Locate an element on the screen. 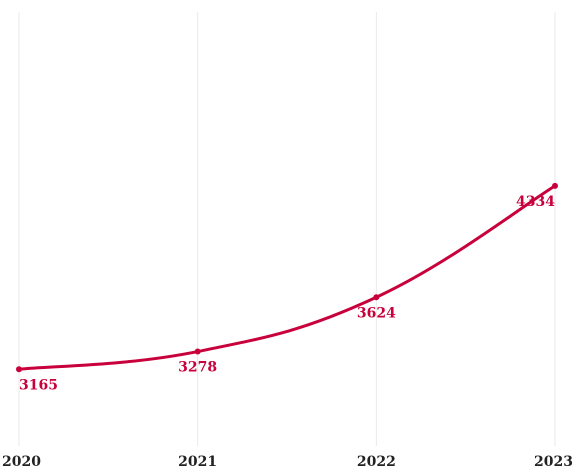 The image size is (575, 475). data-label-2022: 3624 is located at coordinates (376, 313).